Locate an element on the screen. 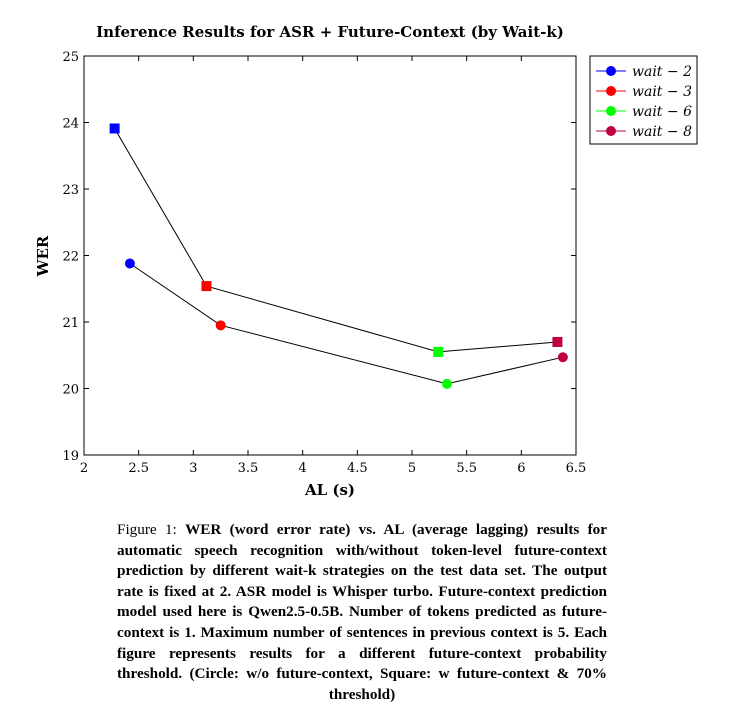 The width and height of the screenshot is (730, 719). x-tick-label: 5 is located at coordinates (412, 468).